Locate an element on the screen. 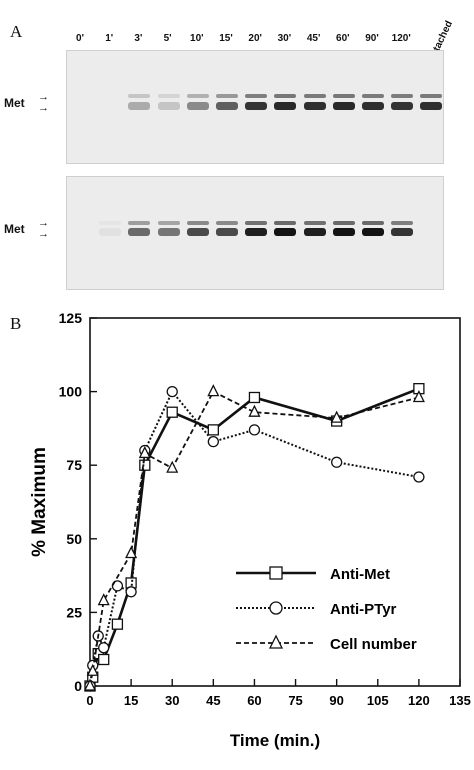 Image resolution: width=474 pixels, height=770 pixels. y-tick-label: 0 is located at coordinates (78, 686).